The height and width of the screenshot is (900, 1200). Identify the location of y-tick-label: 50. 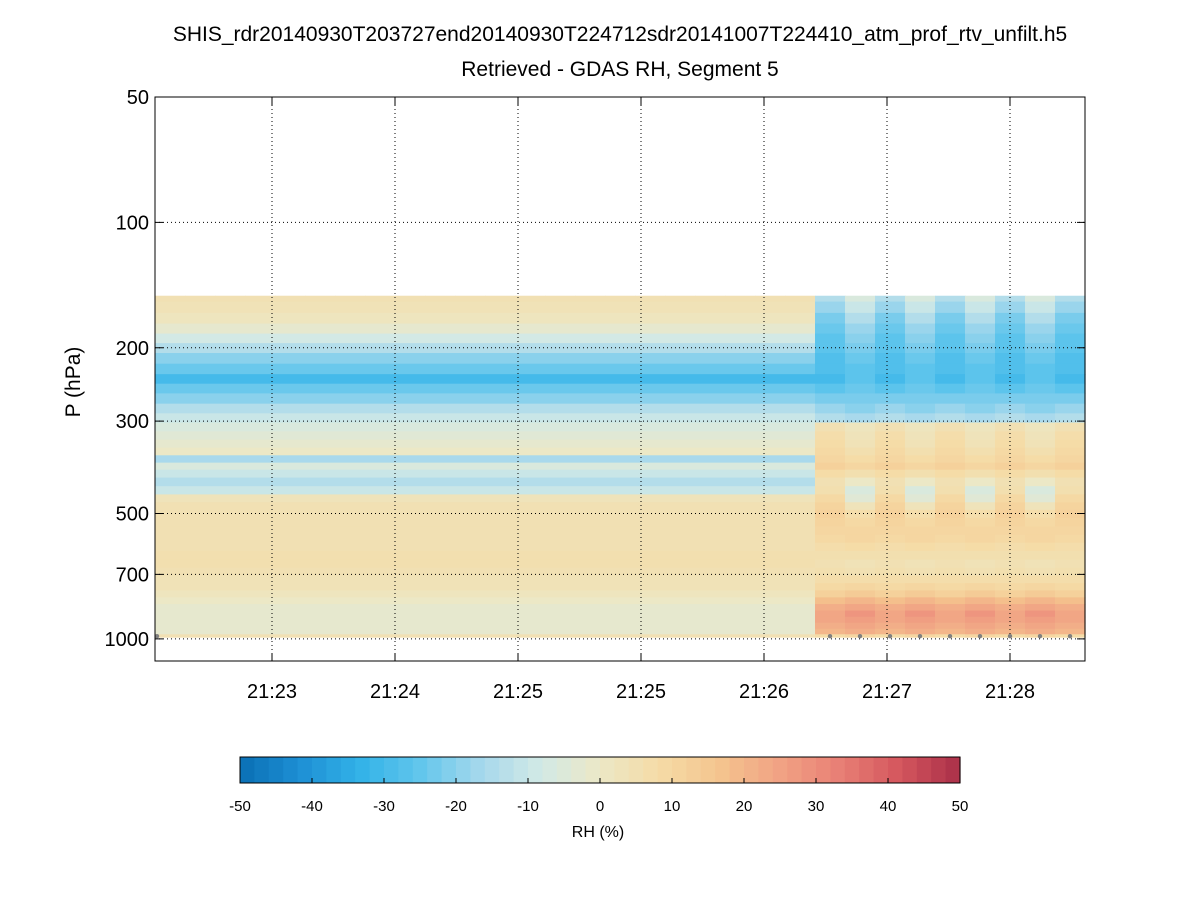
(138, 98).